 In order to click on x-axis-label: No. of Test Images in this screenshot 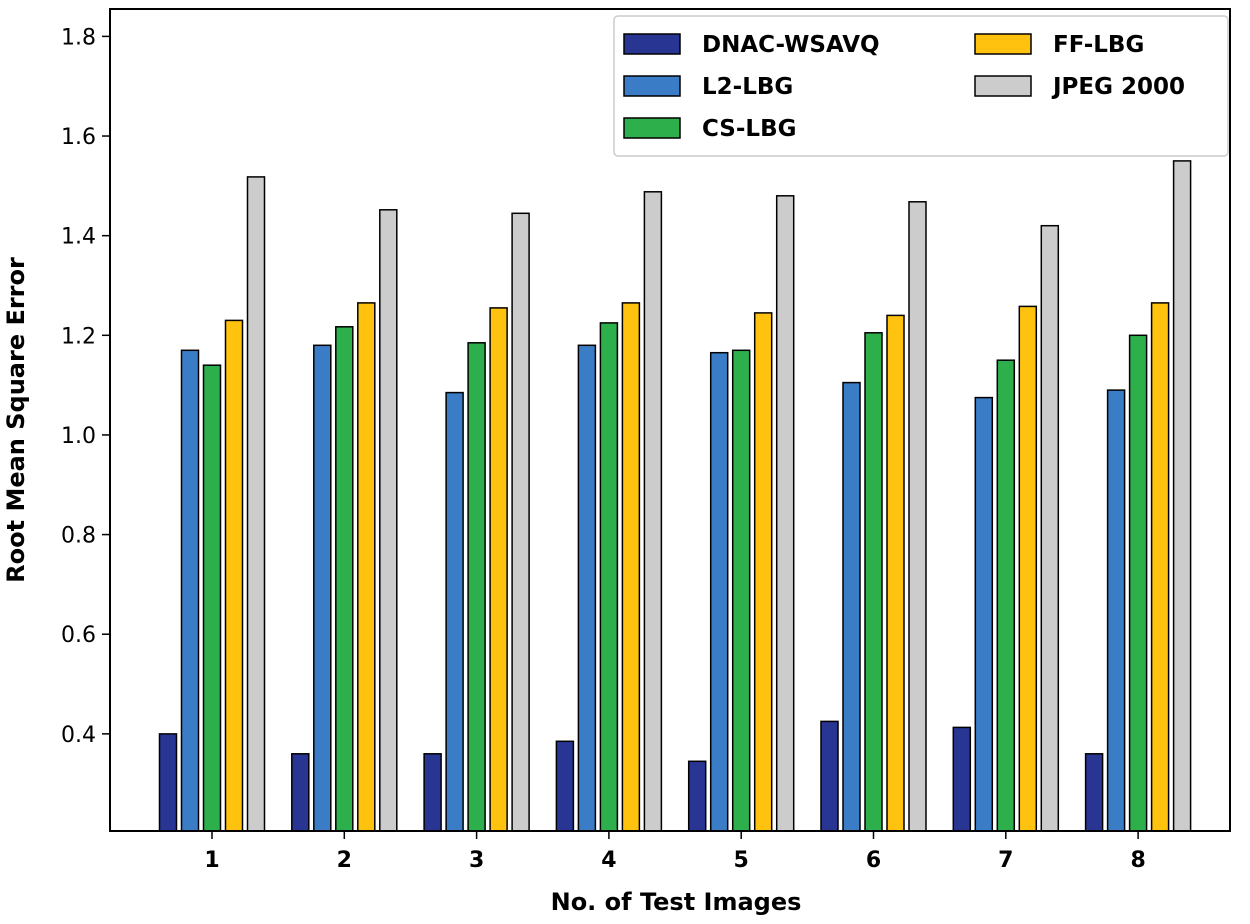, I will do `click(676, 902)`.